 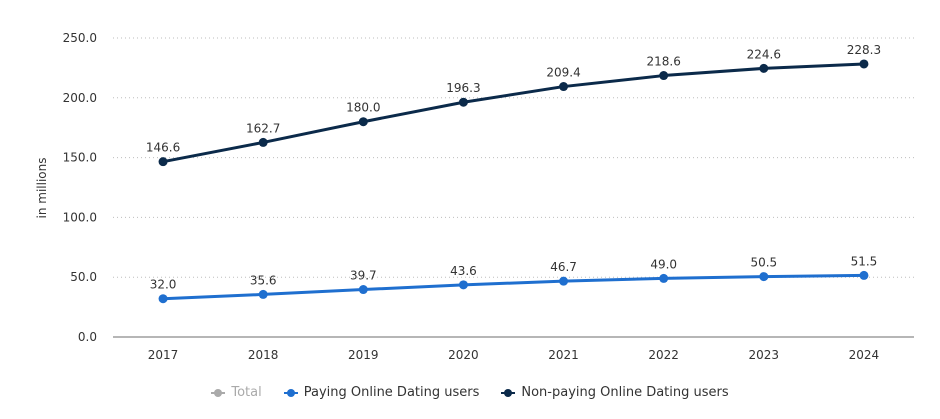 I want to click on x-tick-label: 2019, so click(x=363, y=355).